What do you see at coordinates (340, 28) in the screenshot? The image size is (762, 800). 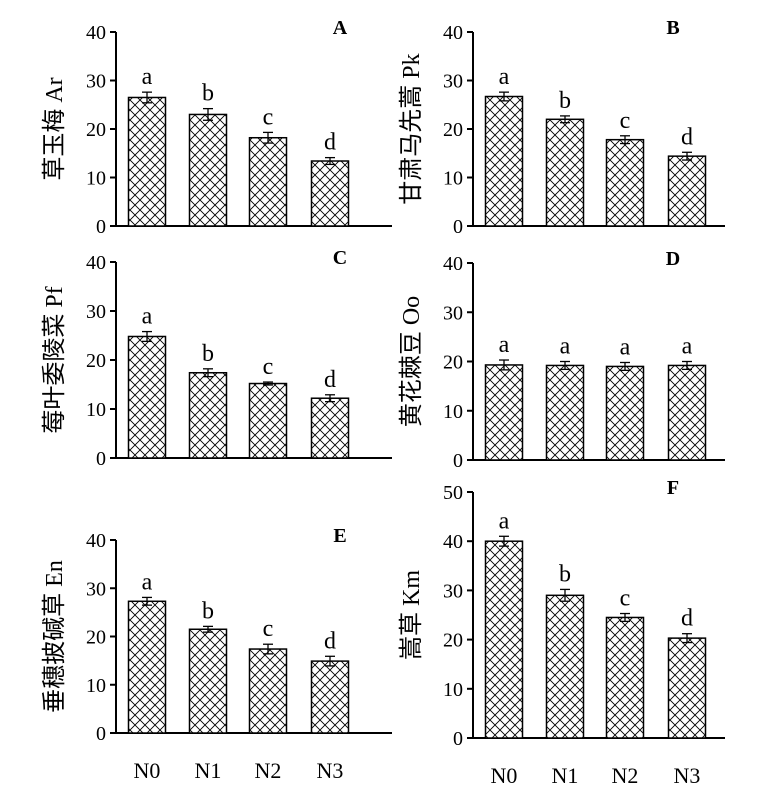 I see `panel-letter: A` at bounding box center [340, 28].